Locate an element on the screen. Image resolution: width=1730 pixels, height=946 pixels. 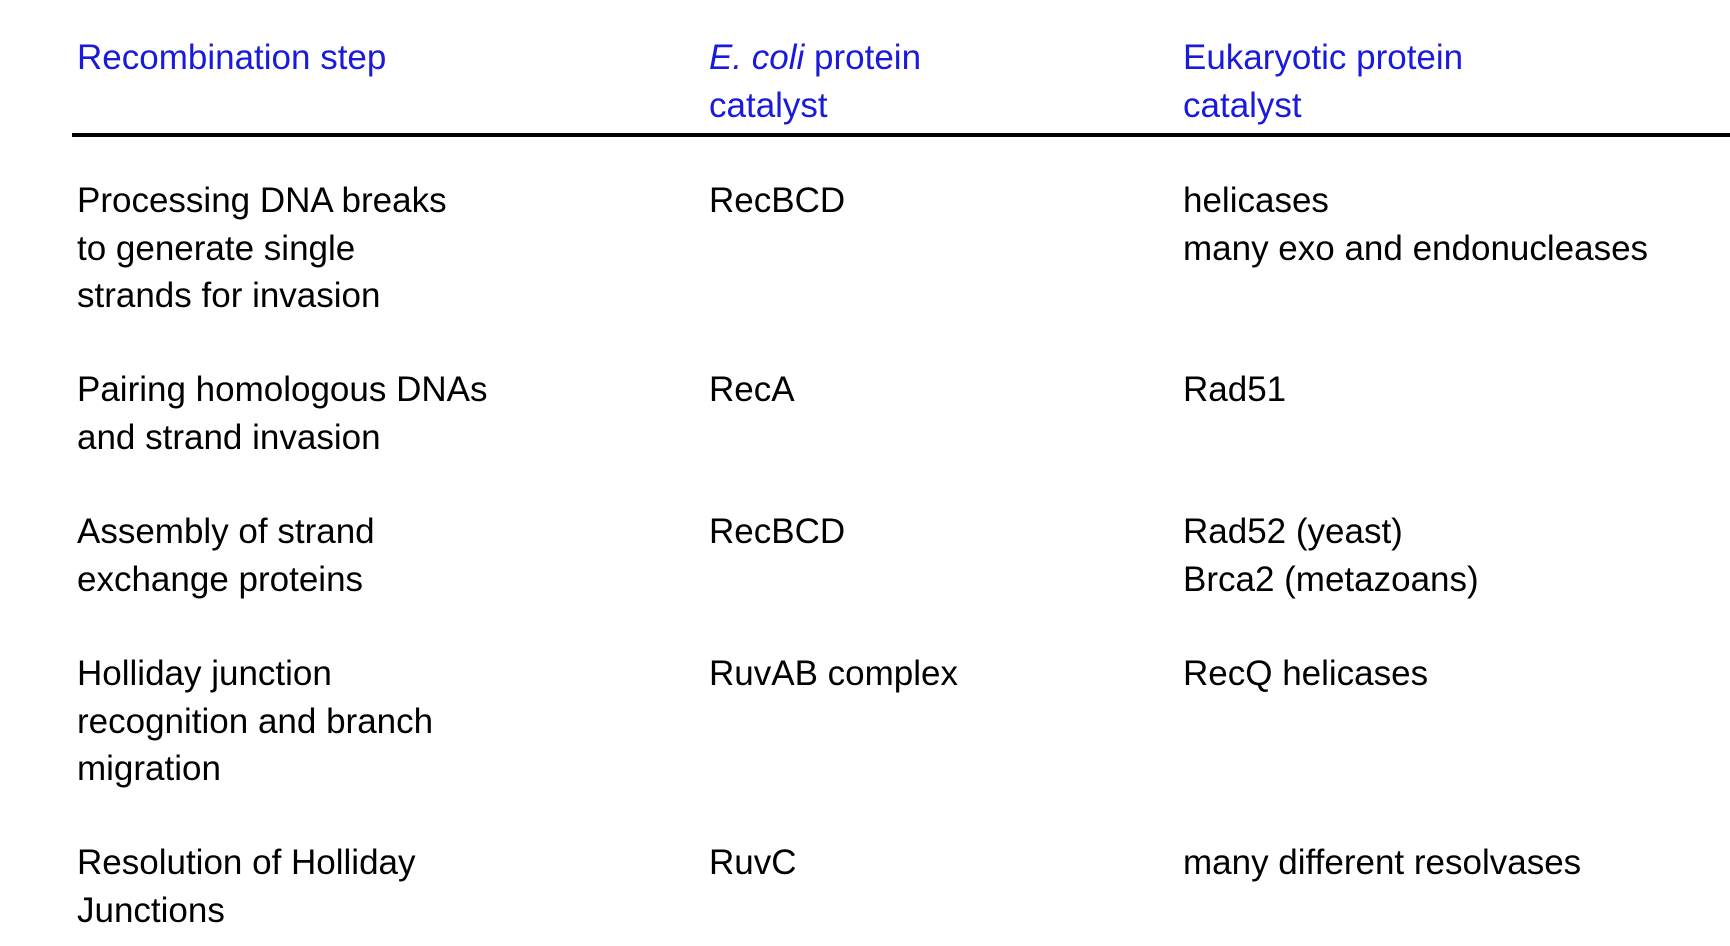
cell-recombination-step: Resolution of Holliday Junctions is located at coordinates (246, 886).